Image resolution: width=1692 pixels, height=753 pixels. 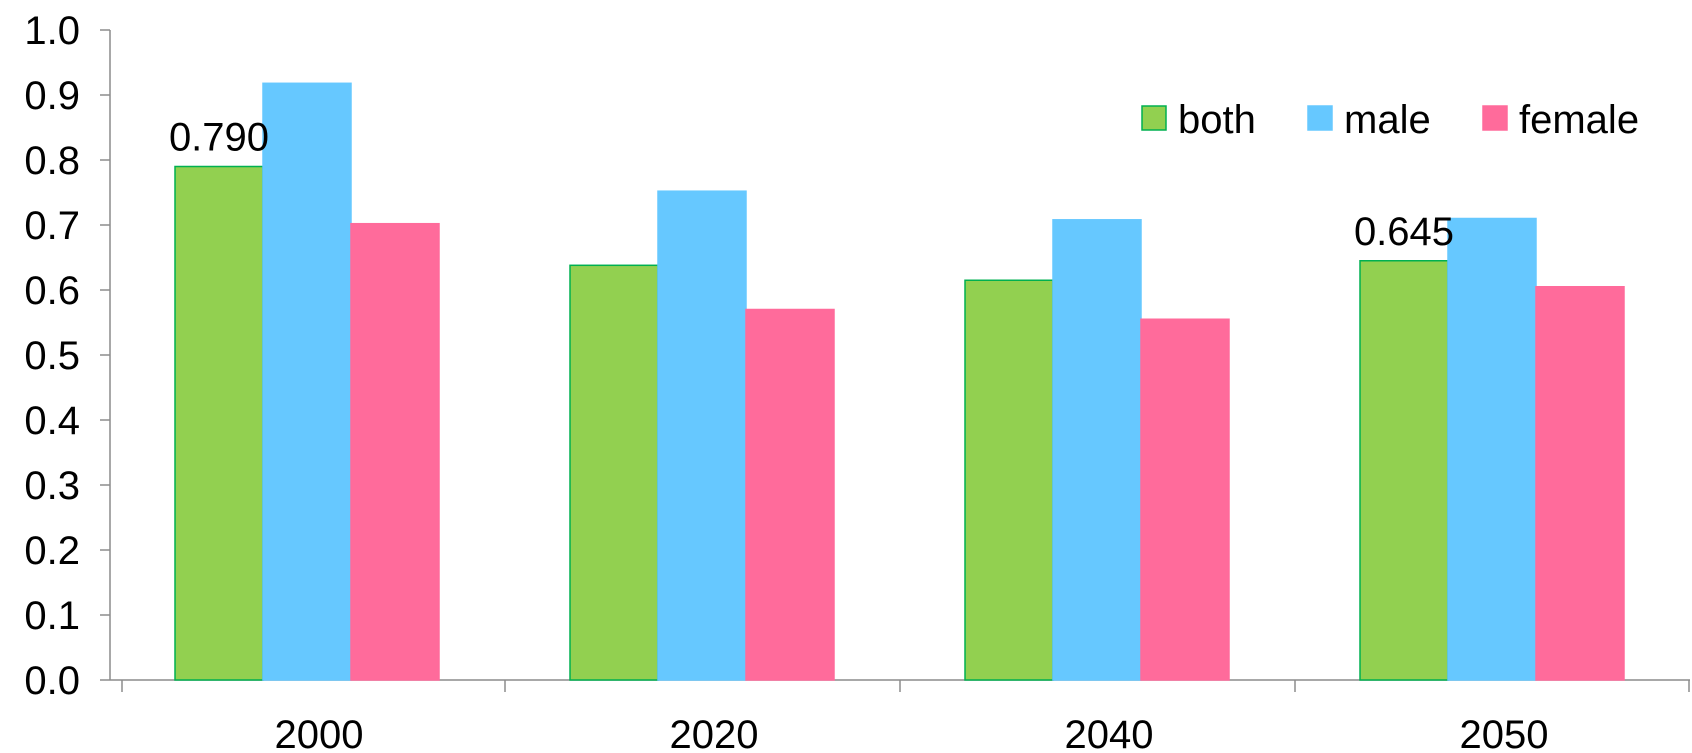 I want to click on bar-male-2000, so click(x=307, y=381).